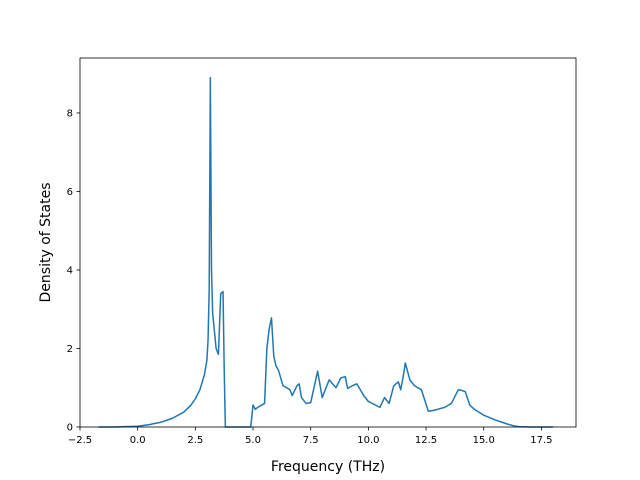 Image resolution: width=640 pixels, height=480 pixels. What do you see at coordinates (195, 440) in the screenshot?
I see `x-tick-label: 2.5` at bounding box center [195, 440].